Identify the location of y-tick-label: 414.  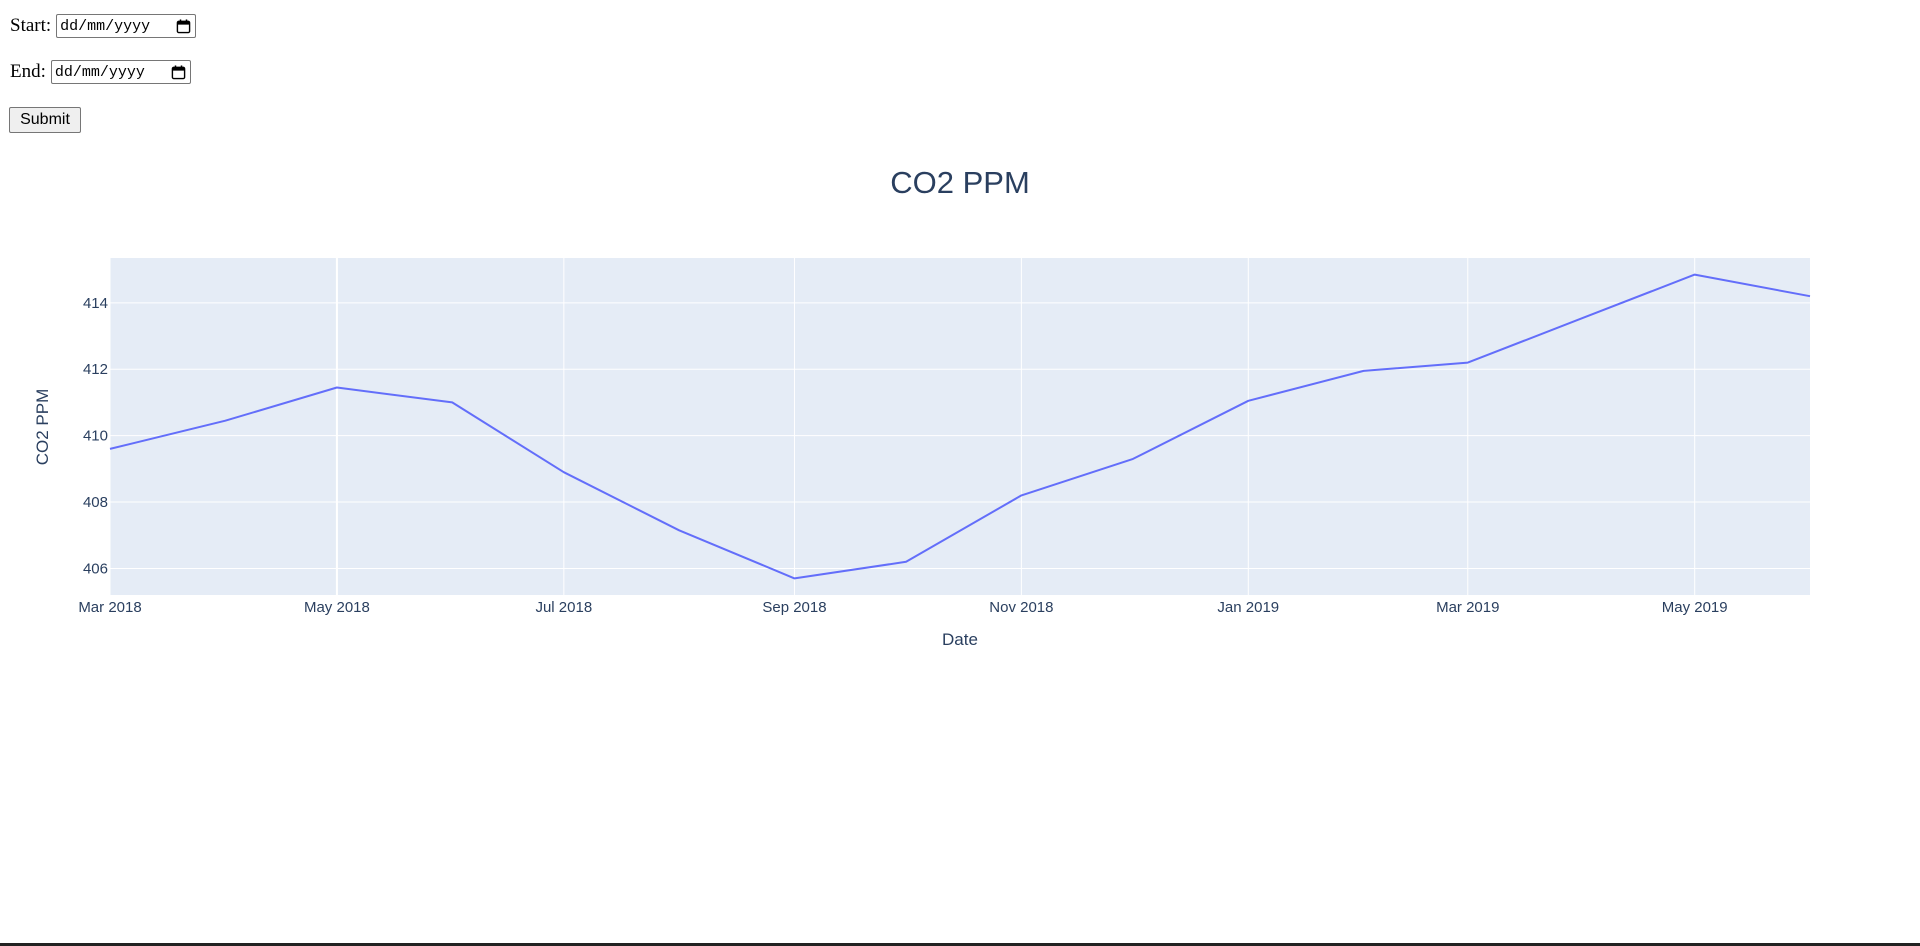
(95, 303).